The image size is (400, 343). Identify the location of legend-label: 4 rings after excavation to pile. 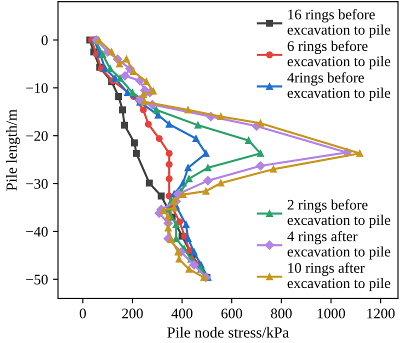
(338, 245).